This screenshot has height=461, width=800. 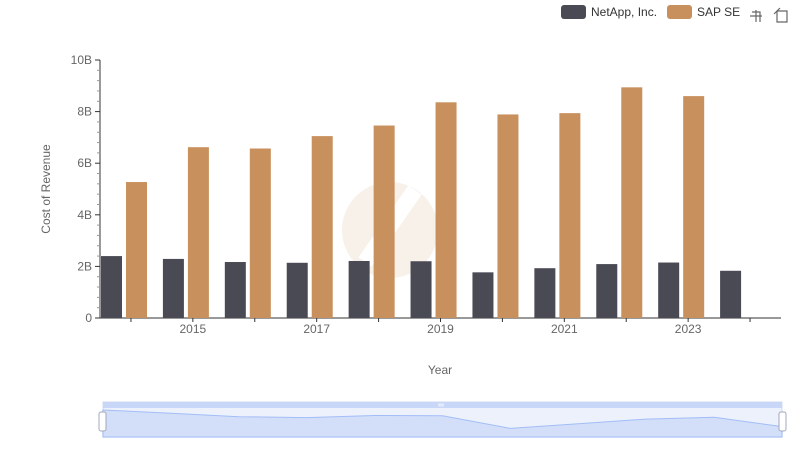 I want to click on bar-netapp-2015, so click(x=173, y=288).